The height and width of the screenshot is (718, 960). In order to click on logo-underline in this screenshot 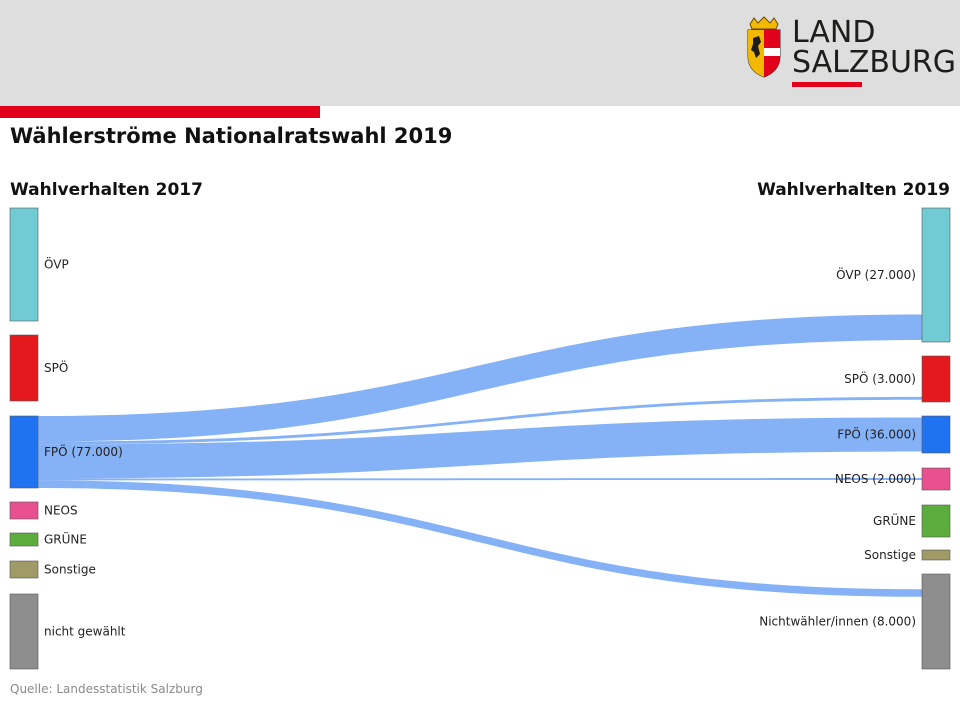, I will do `click(827, 84)`.